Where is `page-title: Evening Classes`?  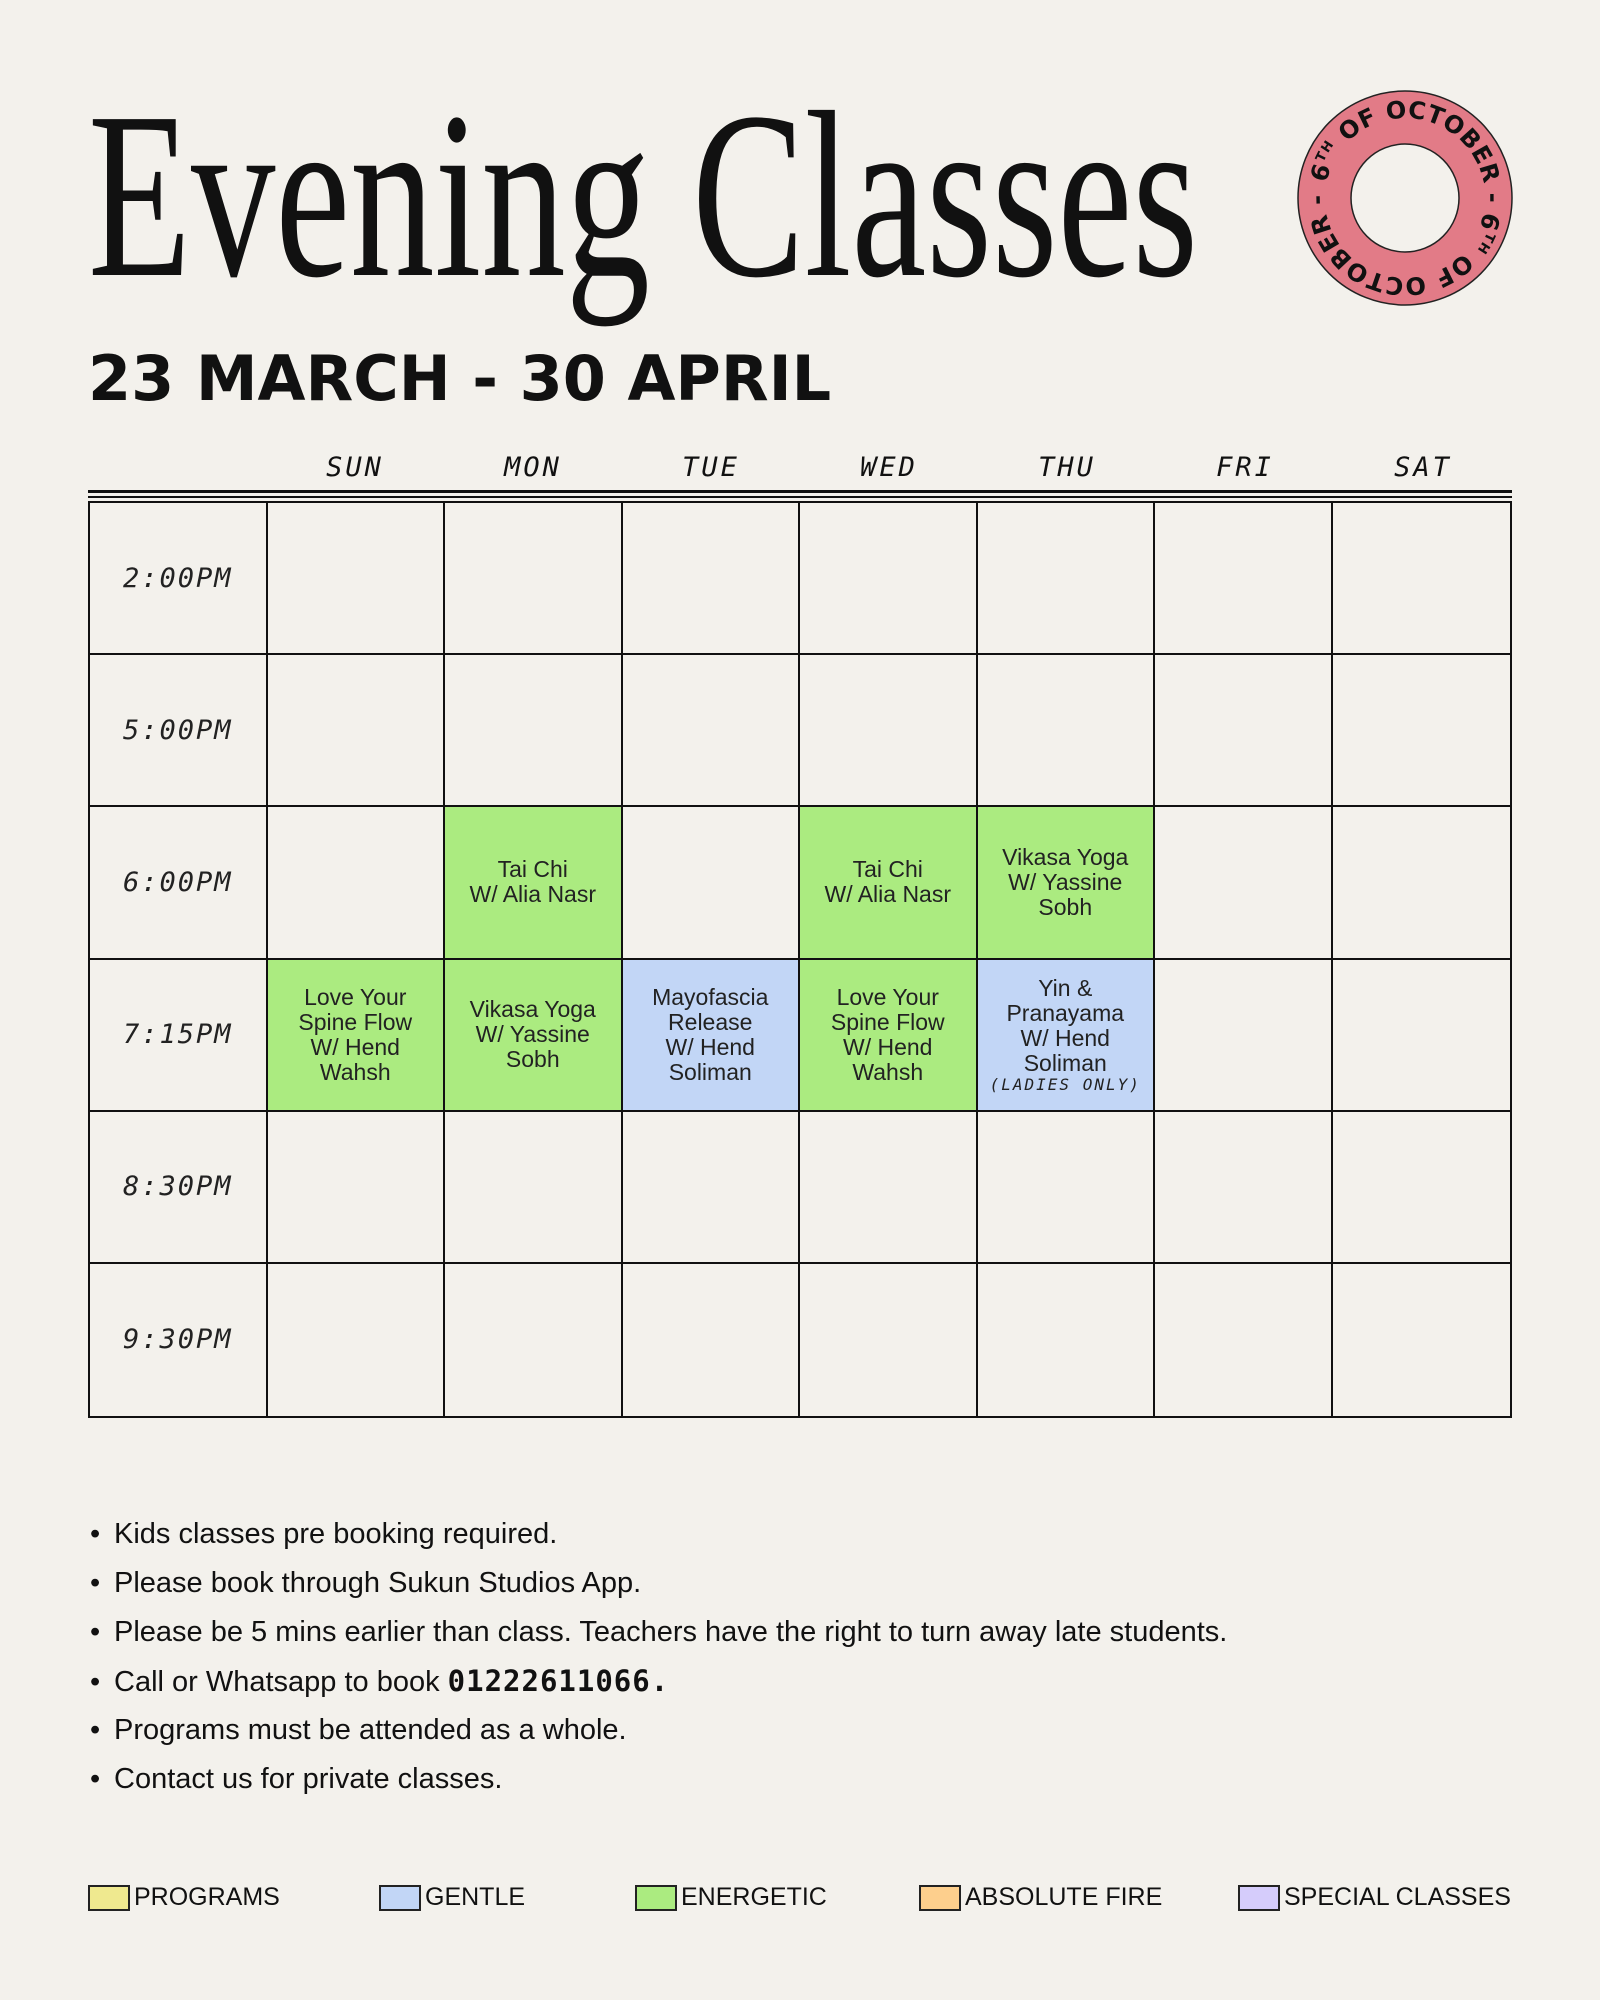 page-title: Evening Classes is located at coordinates (649, 199).